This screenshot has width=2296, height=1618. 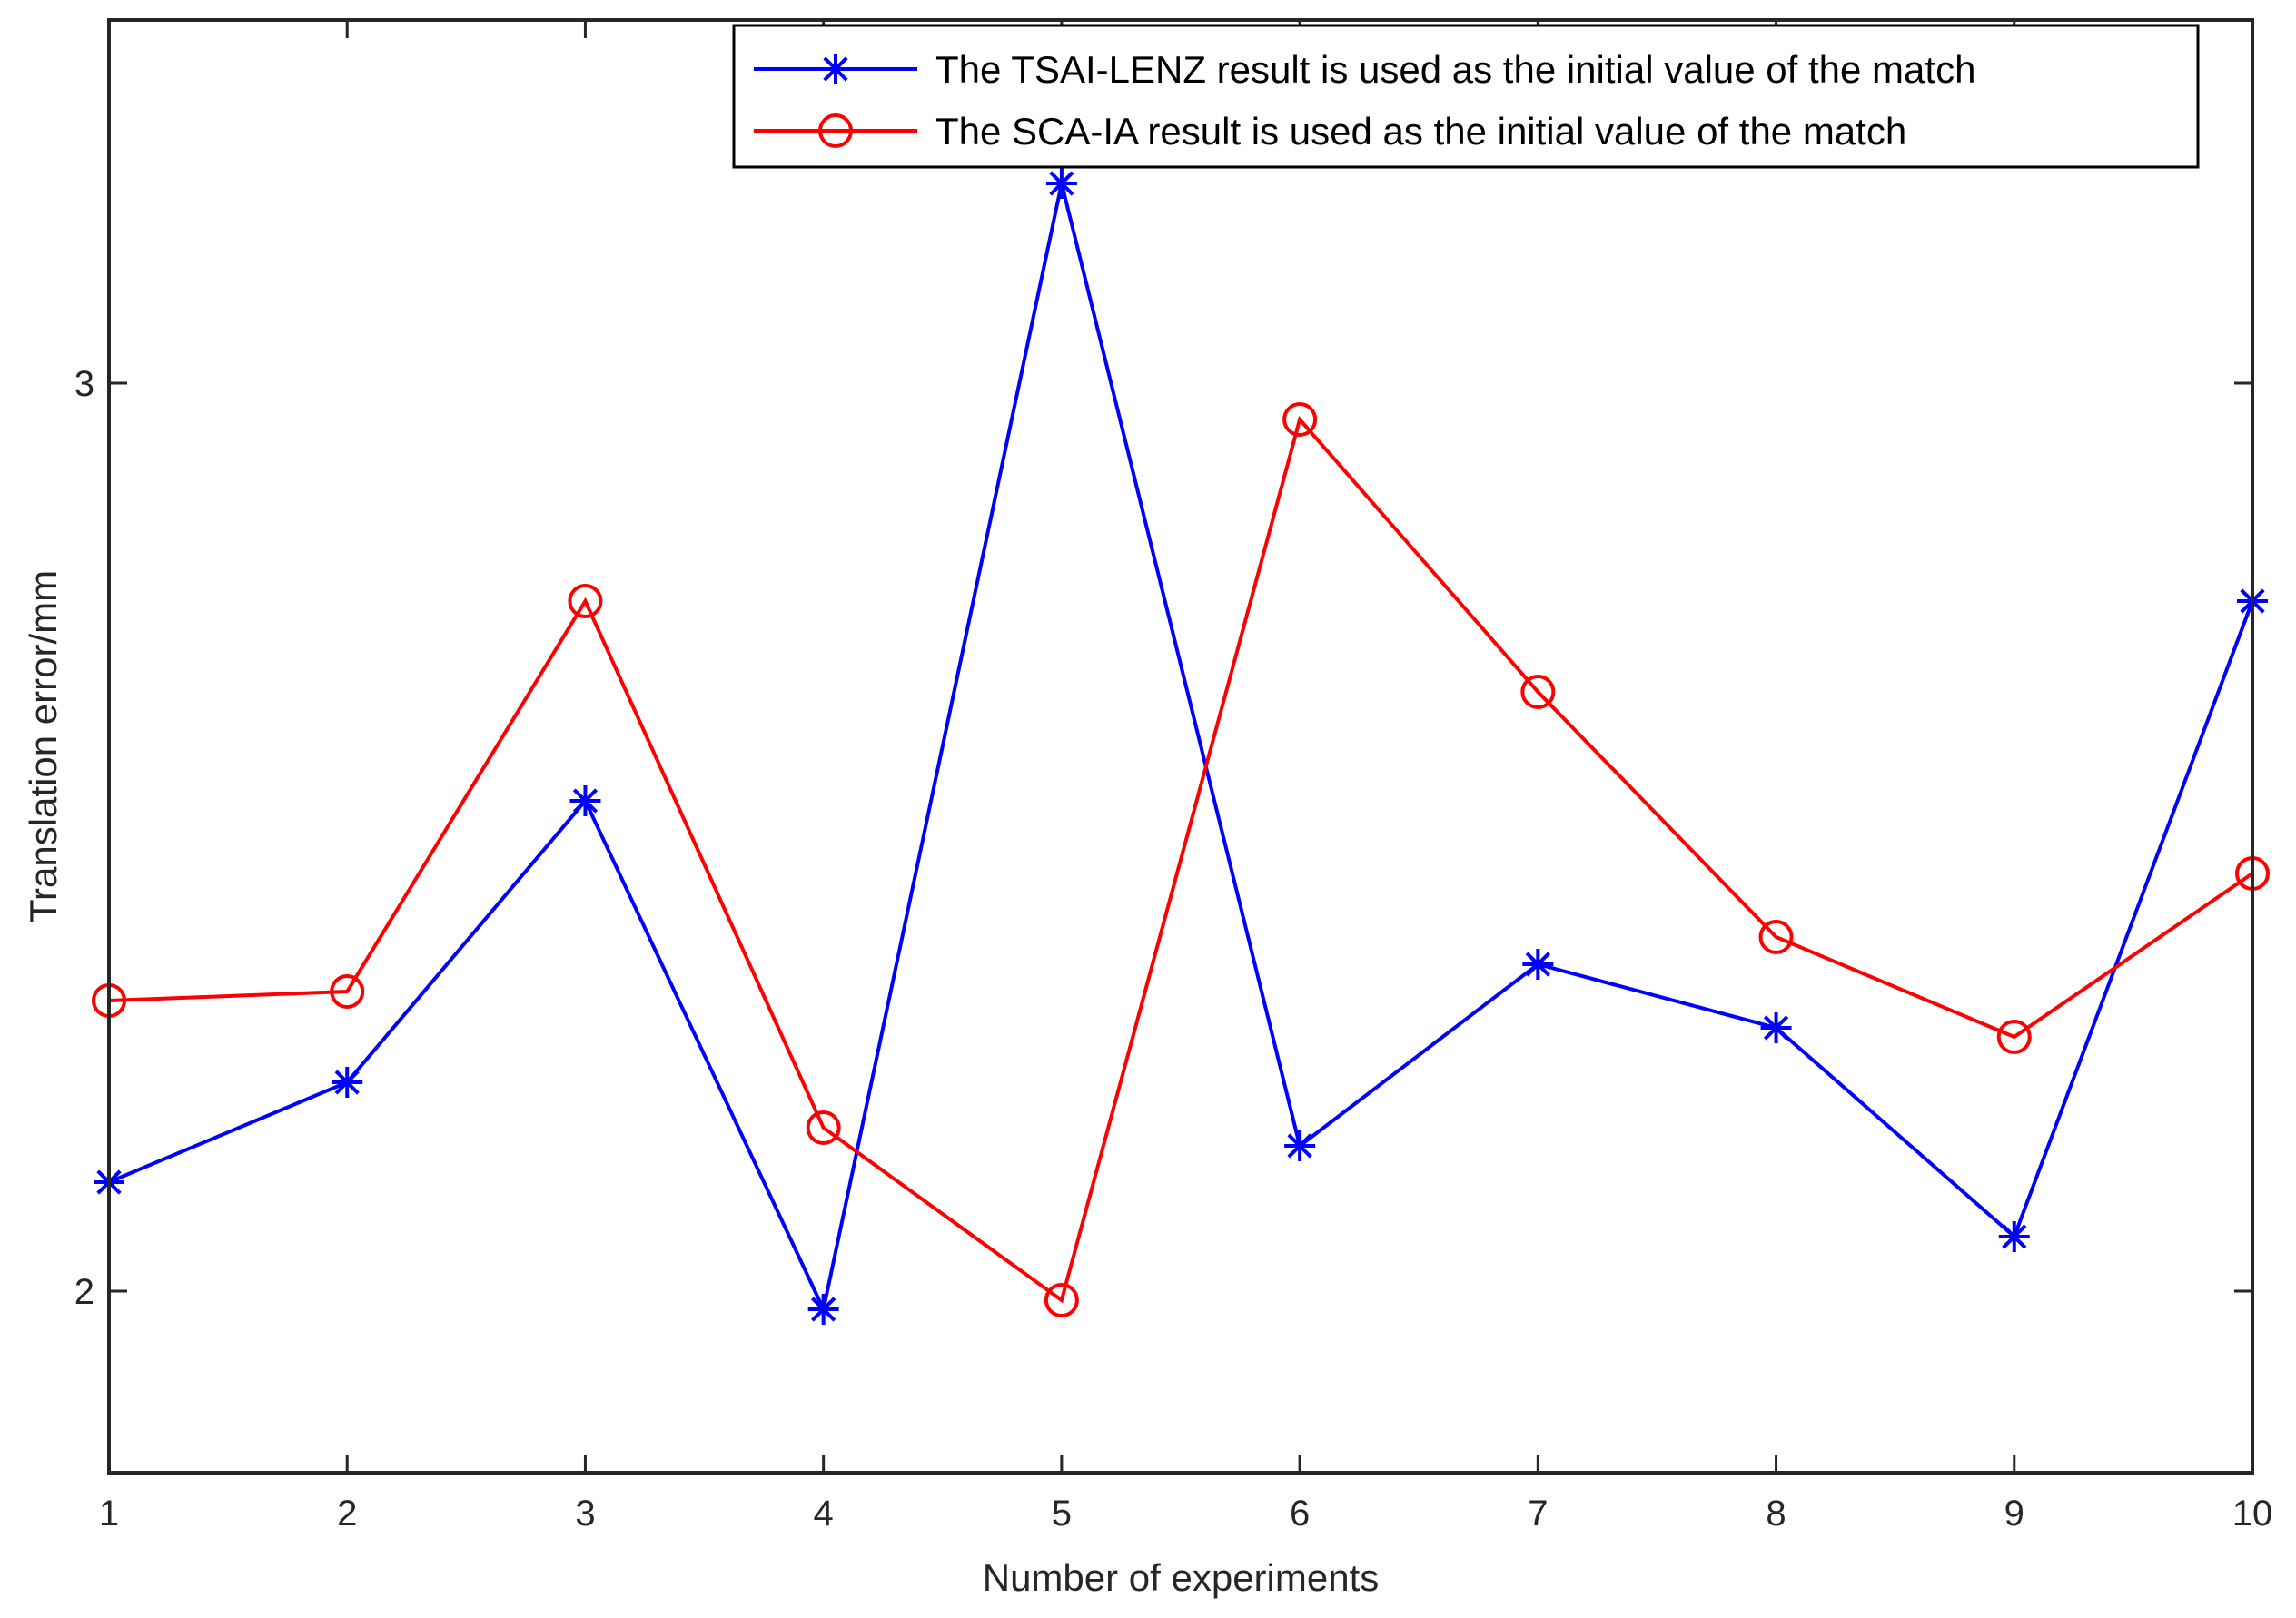 What do you see at coordinates (84, 1292) in the screenshot?
I see `y-tick-label: 2` at bounding box center [84, 1292].